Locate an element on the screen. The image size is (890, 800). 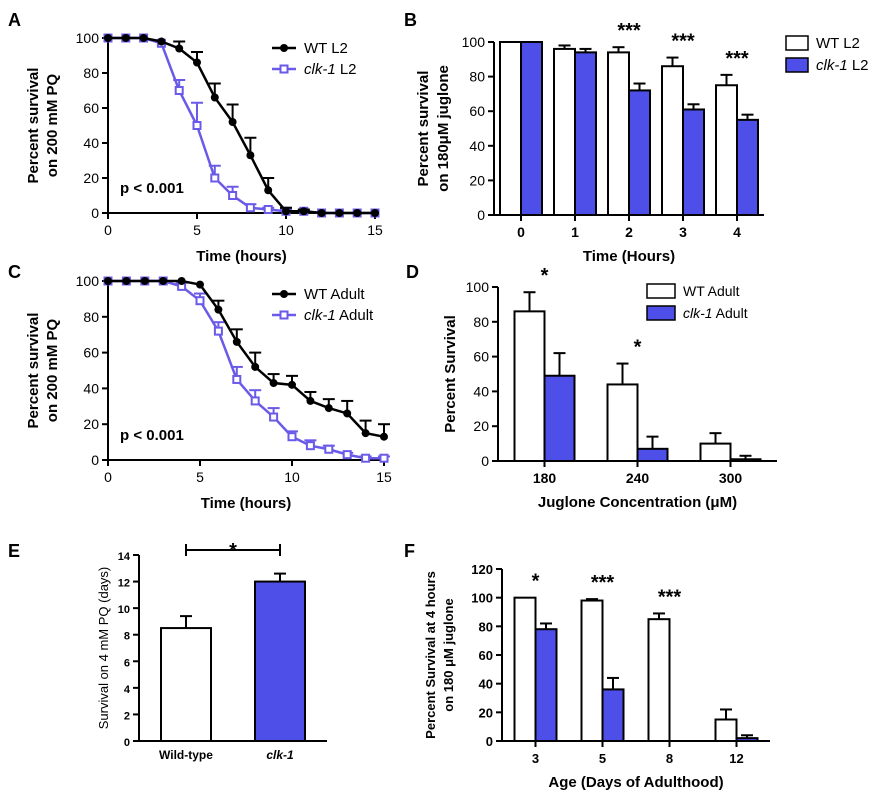
panel-C-legend-label-text: WT Adult is located at coordinates (334, 294).